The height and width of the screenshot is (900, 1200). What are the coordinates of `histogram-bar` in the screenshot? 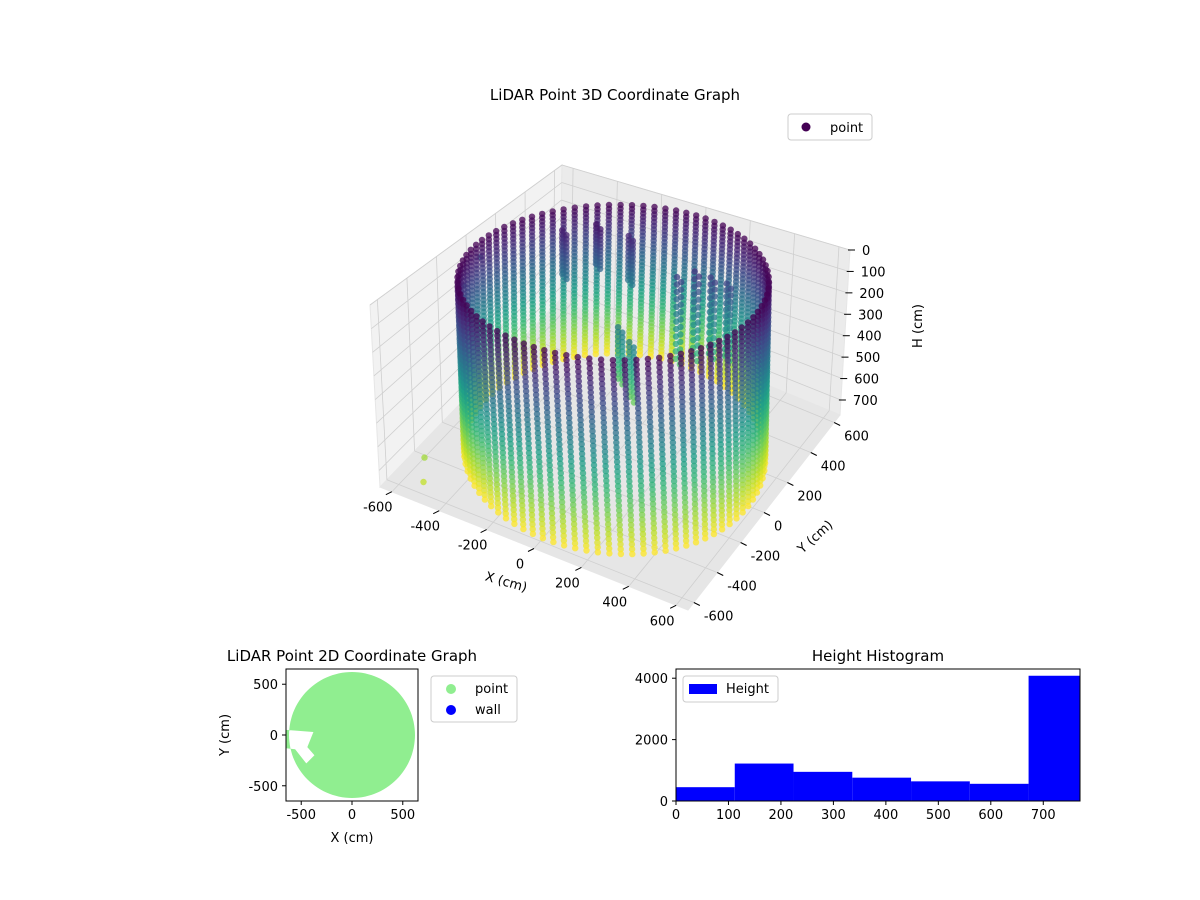 It's located at (999, 792).